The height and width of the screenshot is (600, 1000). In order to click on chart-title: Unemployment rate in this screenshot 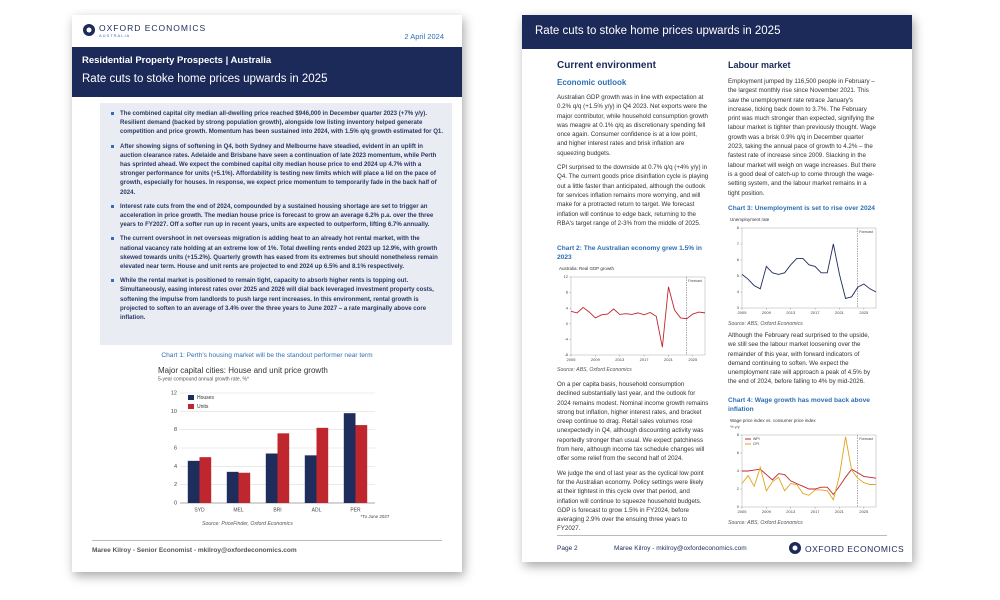, I will do `click(750, 219)`.